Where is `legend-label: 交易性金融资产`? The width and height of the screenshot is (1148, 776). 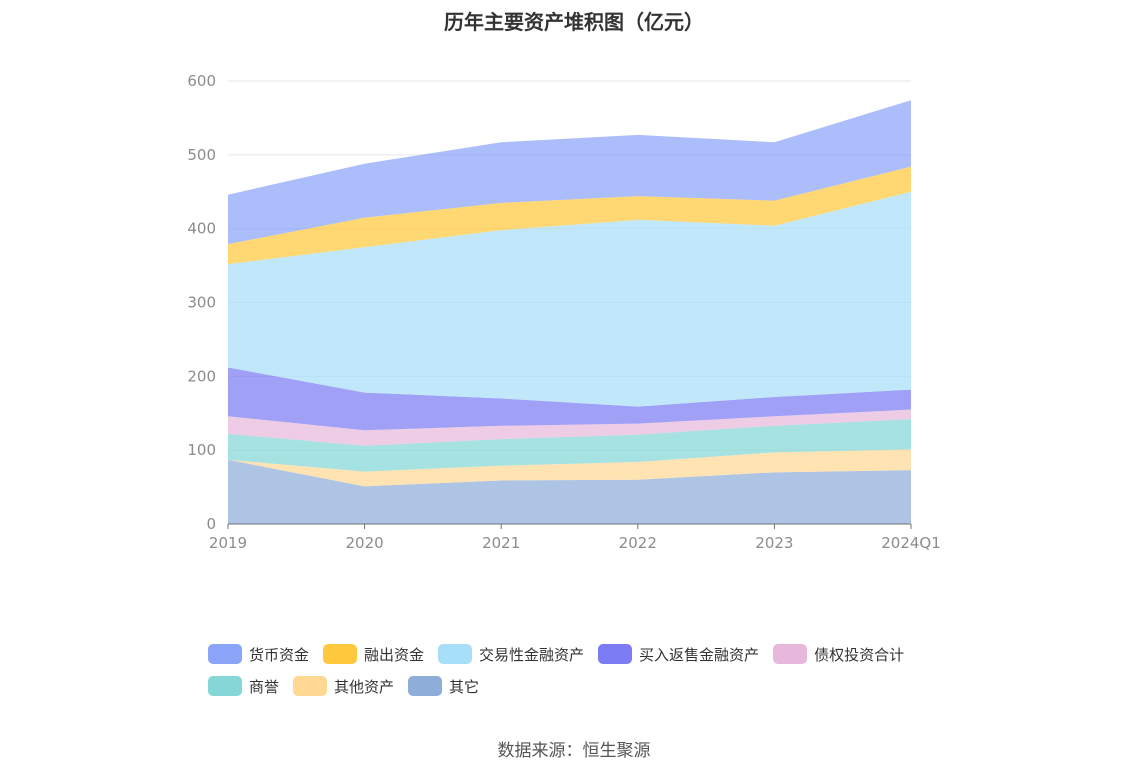
legend-label: 交易性金融资产 is located at coordinates (532, 654).